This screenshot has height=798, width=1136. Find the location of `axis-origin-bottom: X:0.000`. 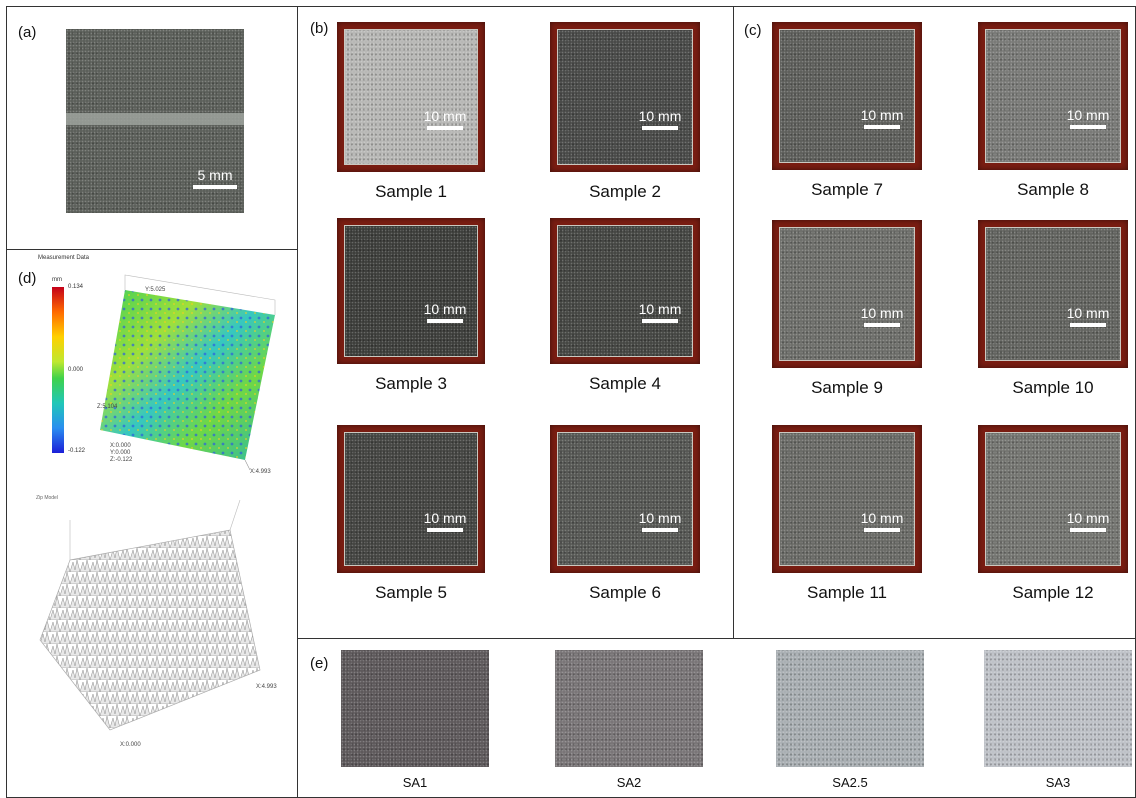

axis-origin-bottom: X:0.000 is located at coordinates (130, 745).